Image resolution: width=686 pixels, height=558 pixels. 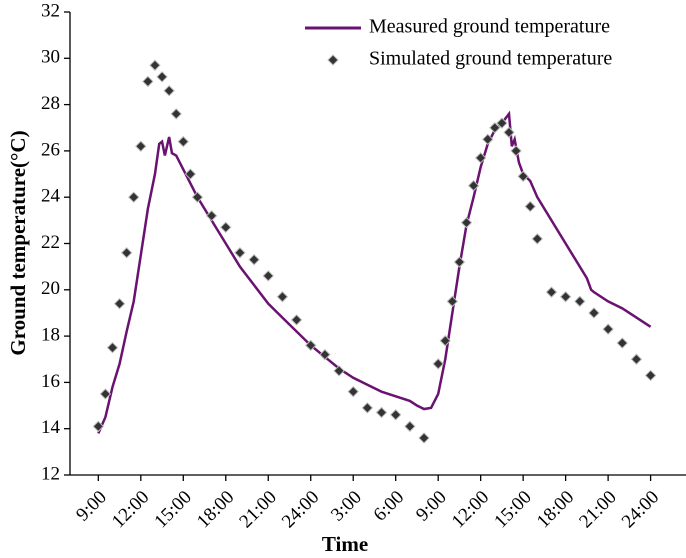 I want to click on y-tick-label: 22, so click(x=50, y=242).